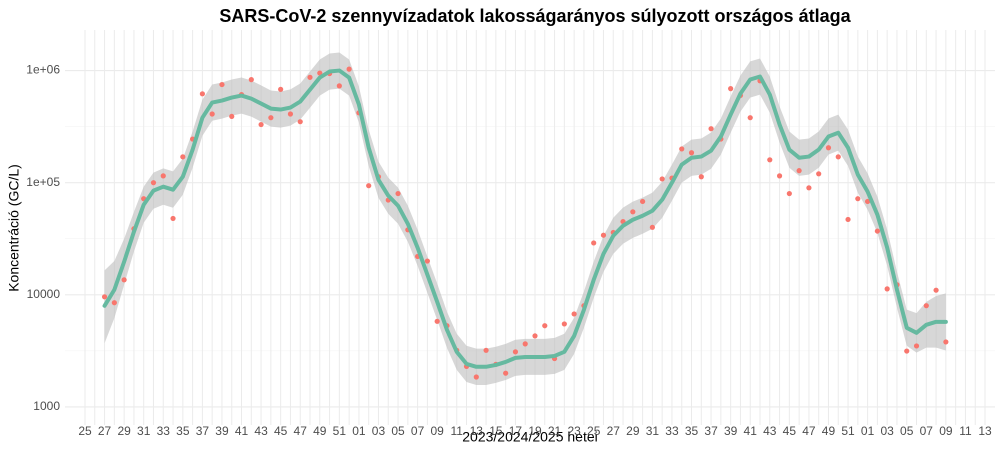 Image resolution: width=1000 pixels, height=457 pixels. I want to click on x-tick-label: 11, so click(965, 431).